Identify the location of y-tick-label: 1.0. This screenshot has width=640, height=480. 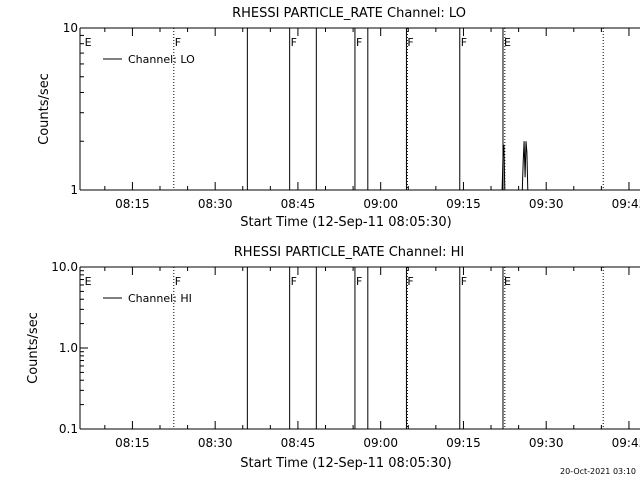
(68, 348).